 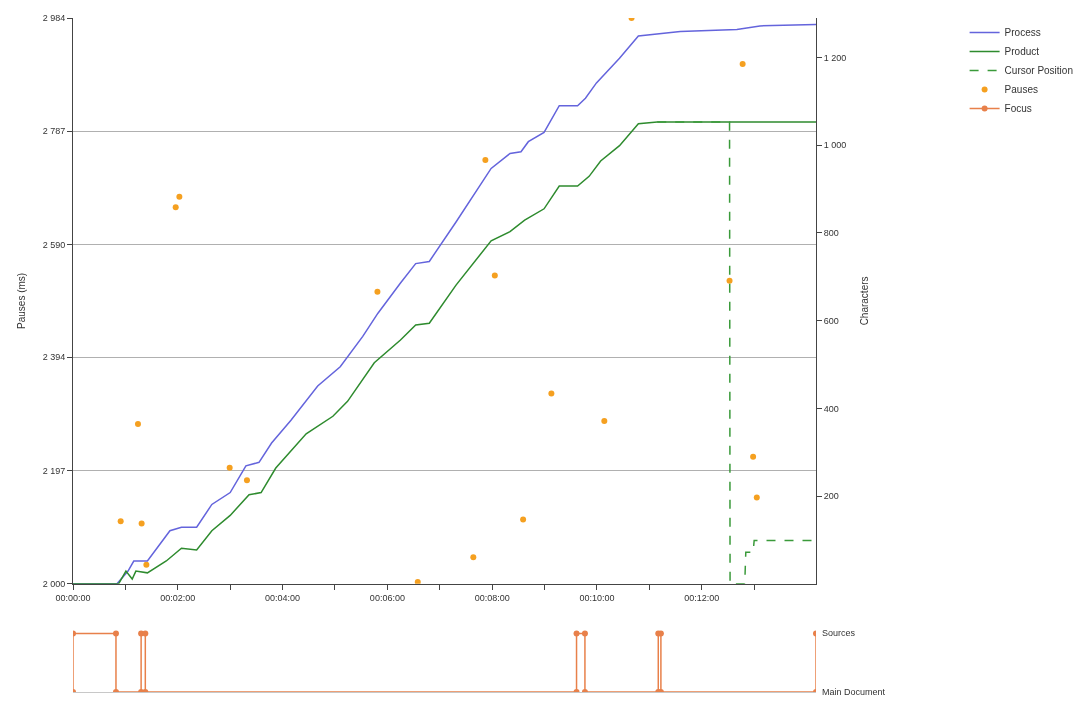 I want to click on x-tick-label: 00:02:00, so click(x=178, y=597).